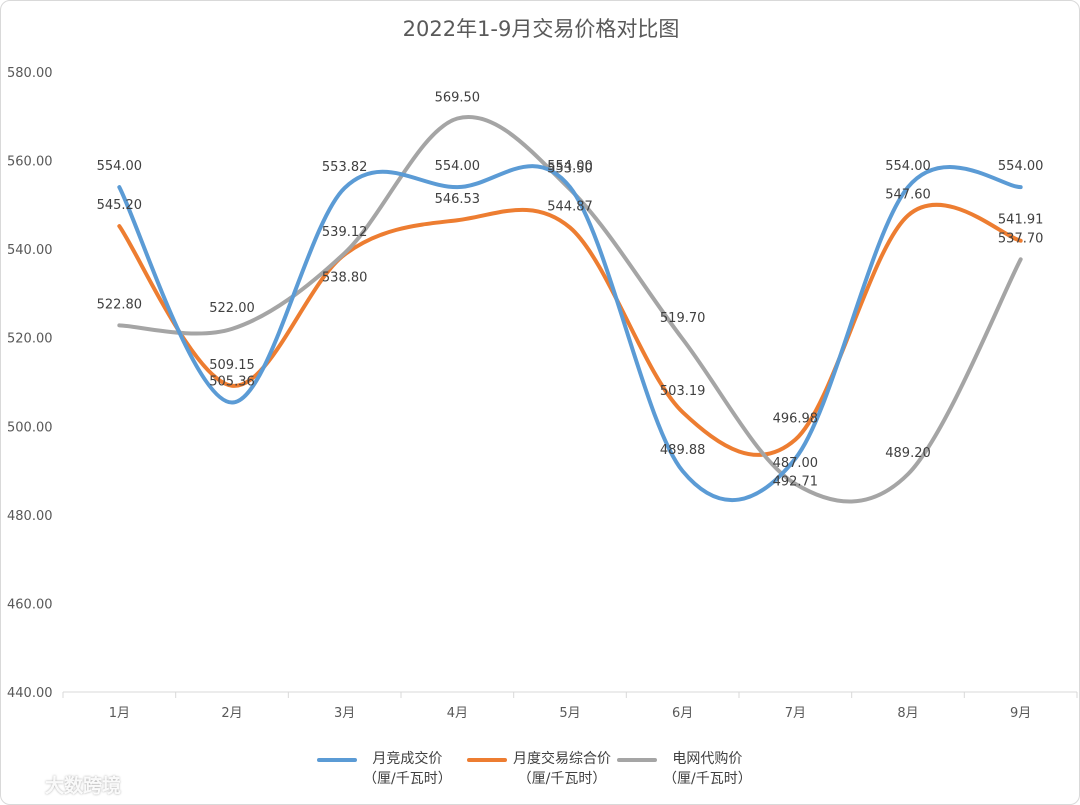  Describe the element at coordinates (458, 199) in the screenshot. I see `data-label-series-2: 546.53` at that location.